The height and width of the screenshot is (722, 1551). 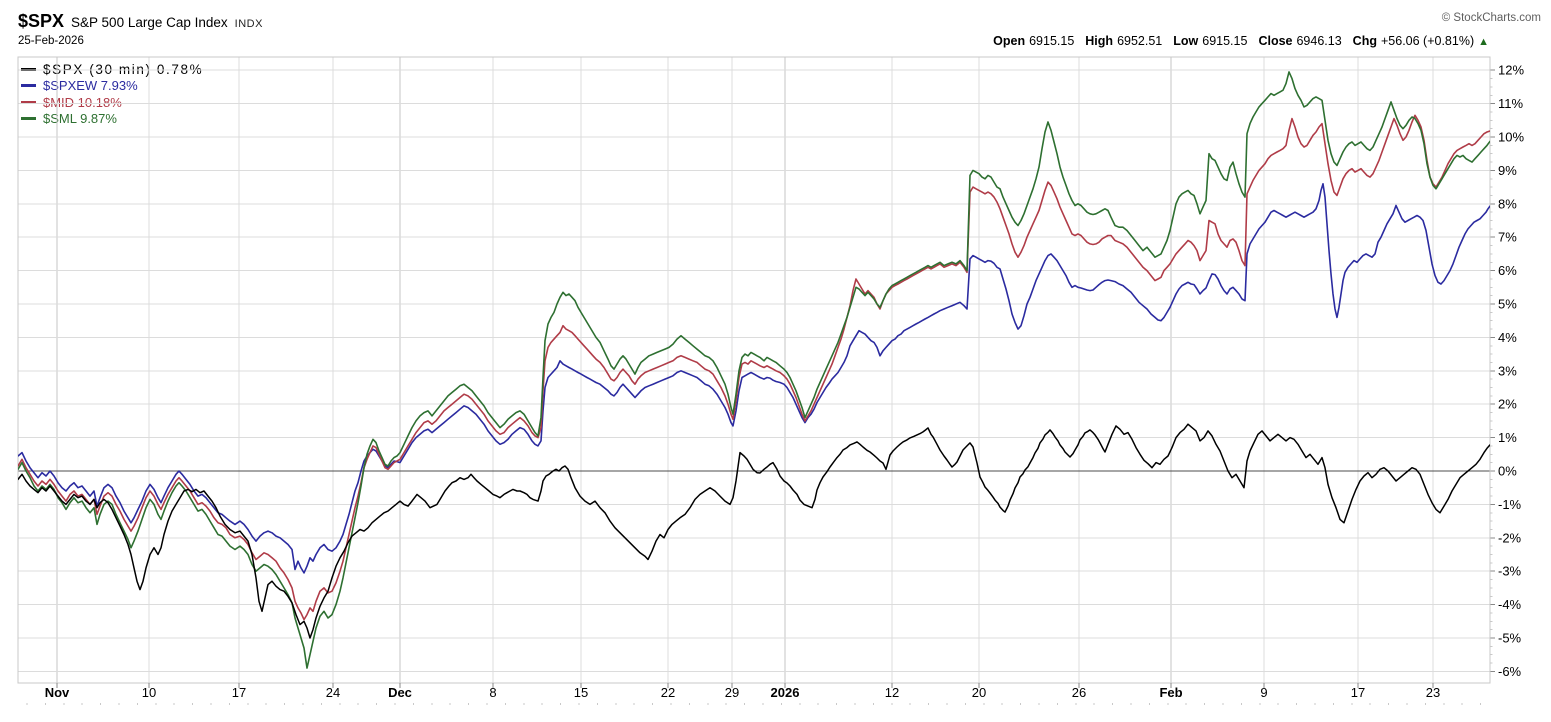 I want to click on exchange-label: INDX, so click(x=248, y=24).